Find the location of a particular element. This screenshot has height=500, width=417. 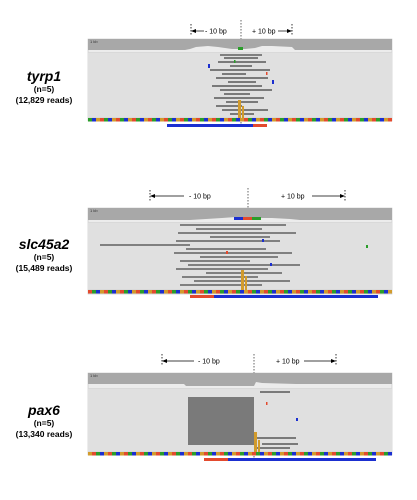

read-count: (15,489 reads) is located at coordinates (44, 268).